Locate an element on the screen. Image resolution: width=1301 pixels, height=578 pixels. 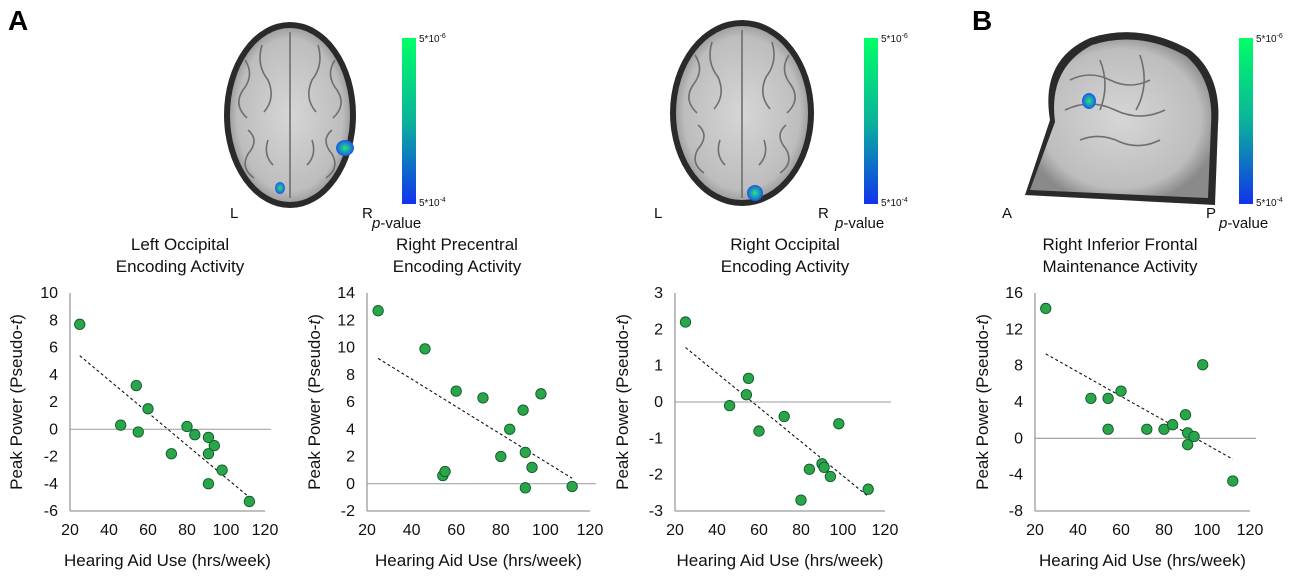
panel-label-b: B is located at coordinates (982, 20).